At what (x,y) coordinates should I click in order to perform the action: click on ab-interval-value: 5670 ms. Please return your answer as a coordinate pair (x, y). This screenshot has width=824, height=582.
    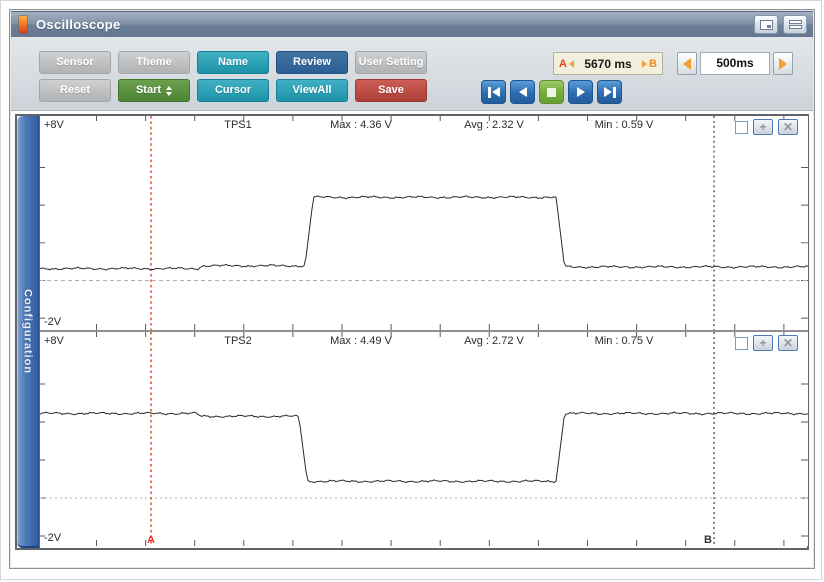
    Looking at the image, I should click on (608, 63).